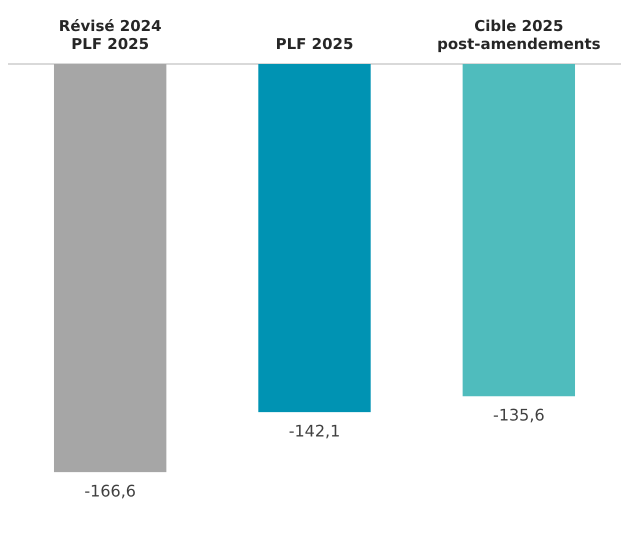 Image resolution: width=629 pixels, height=558 pixels. I want to click on data-label: -142,1, so click(314, 430).